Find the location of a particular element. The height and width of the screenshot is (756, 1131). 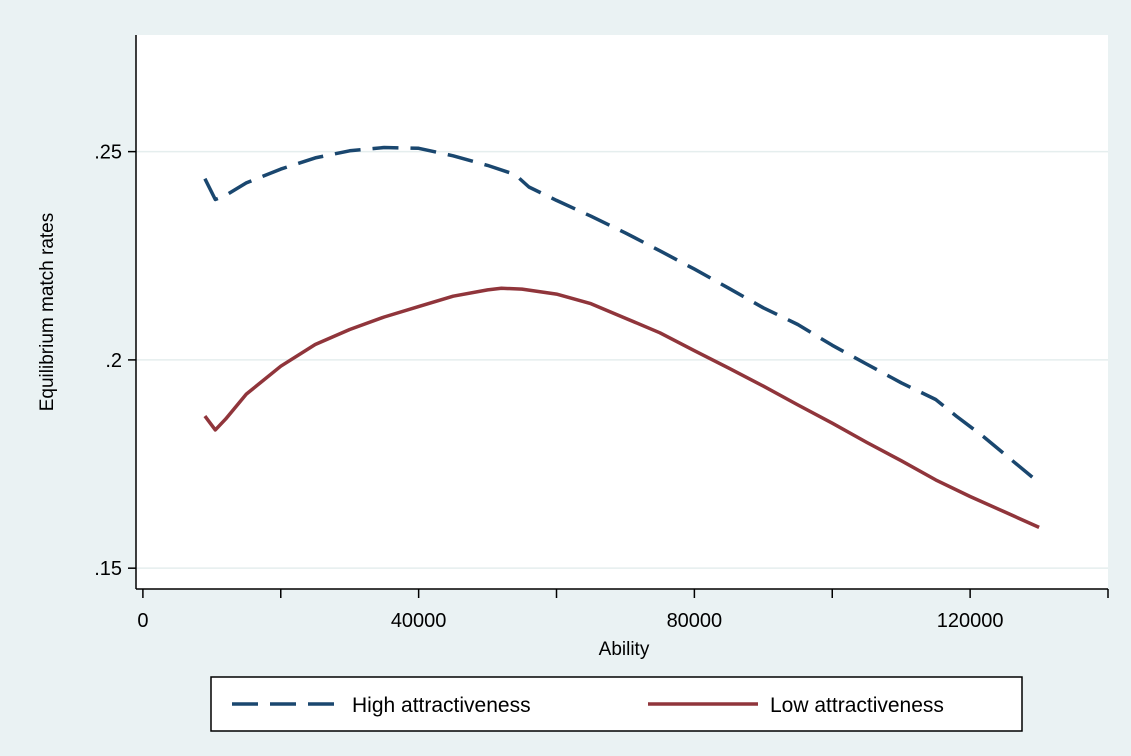

x-tick-label: 80000 is located at coordinates (695, 621).